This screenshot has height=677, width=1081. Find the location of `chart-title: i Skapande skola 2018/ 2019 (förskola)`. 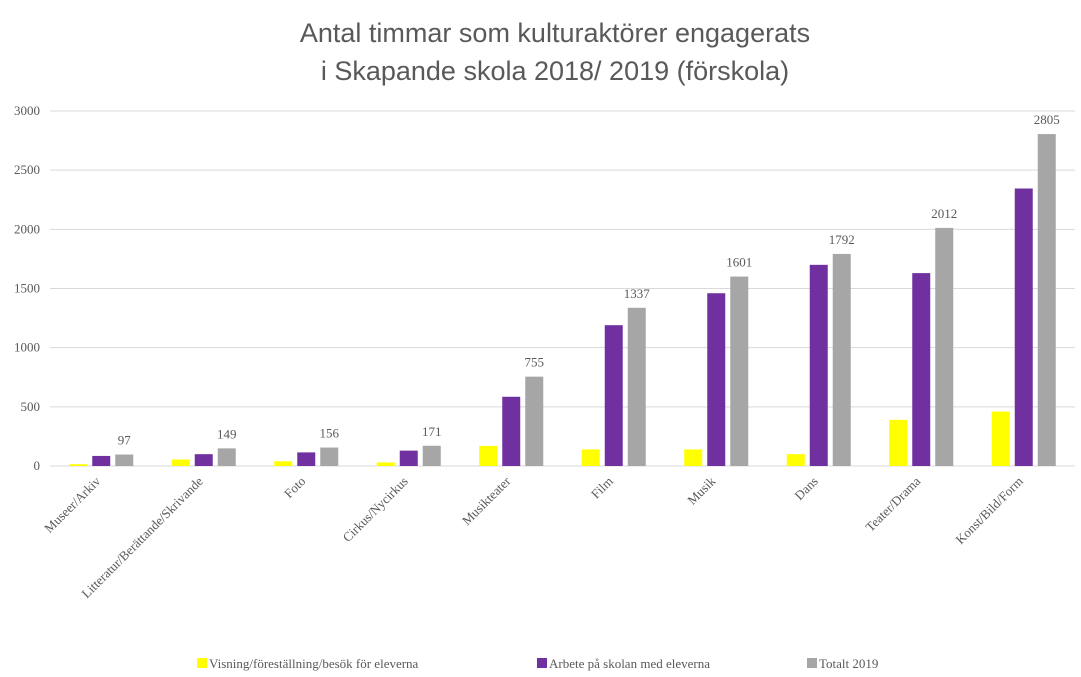

chart-title: i Skapande skola 2018/ 2019 (förskola) is located at coordinates (555, 71).